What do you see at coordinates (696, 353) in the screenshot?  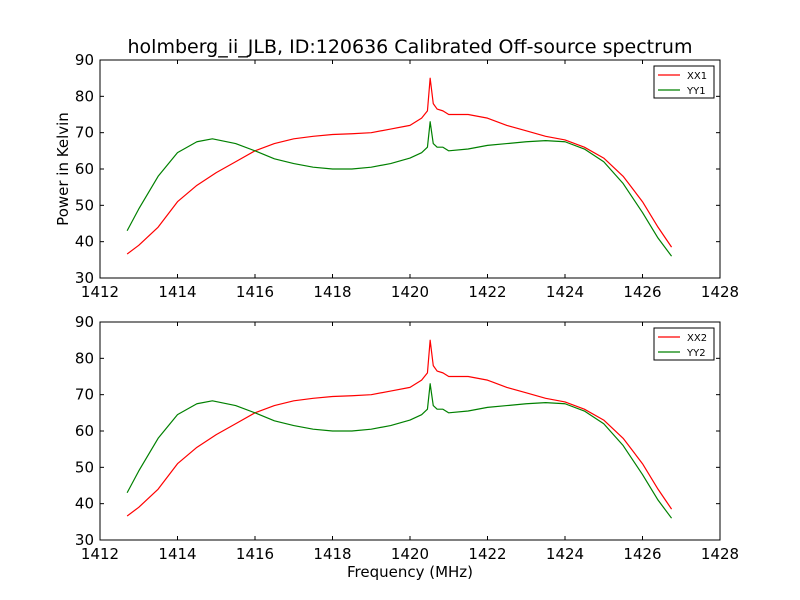 I see `legend-label-yy2: YY2` at bounding box center [696, 353].